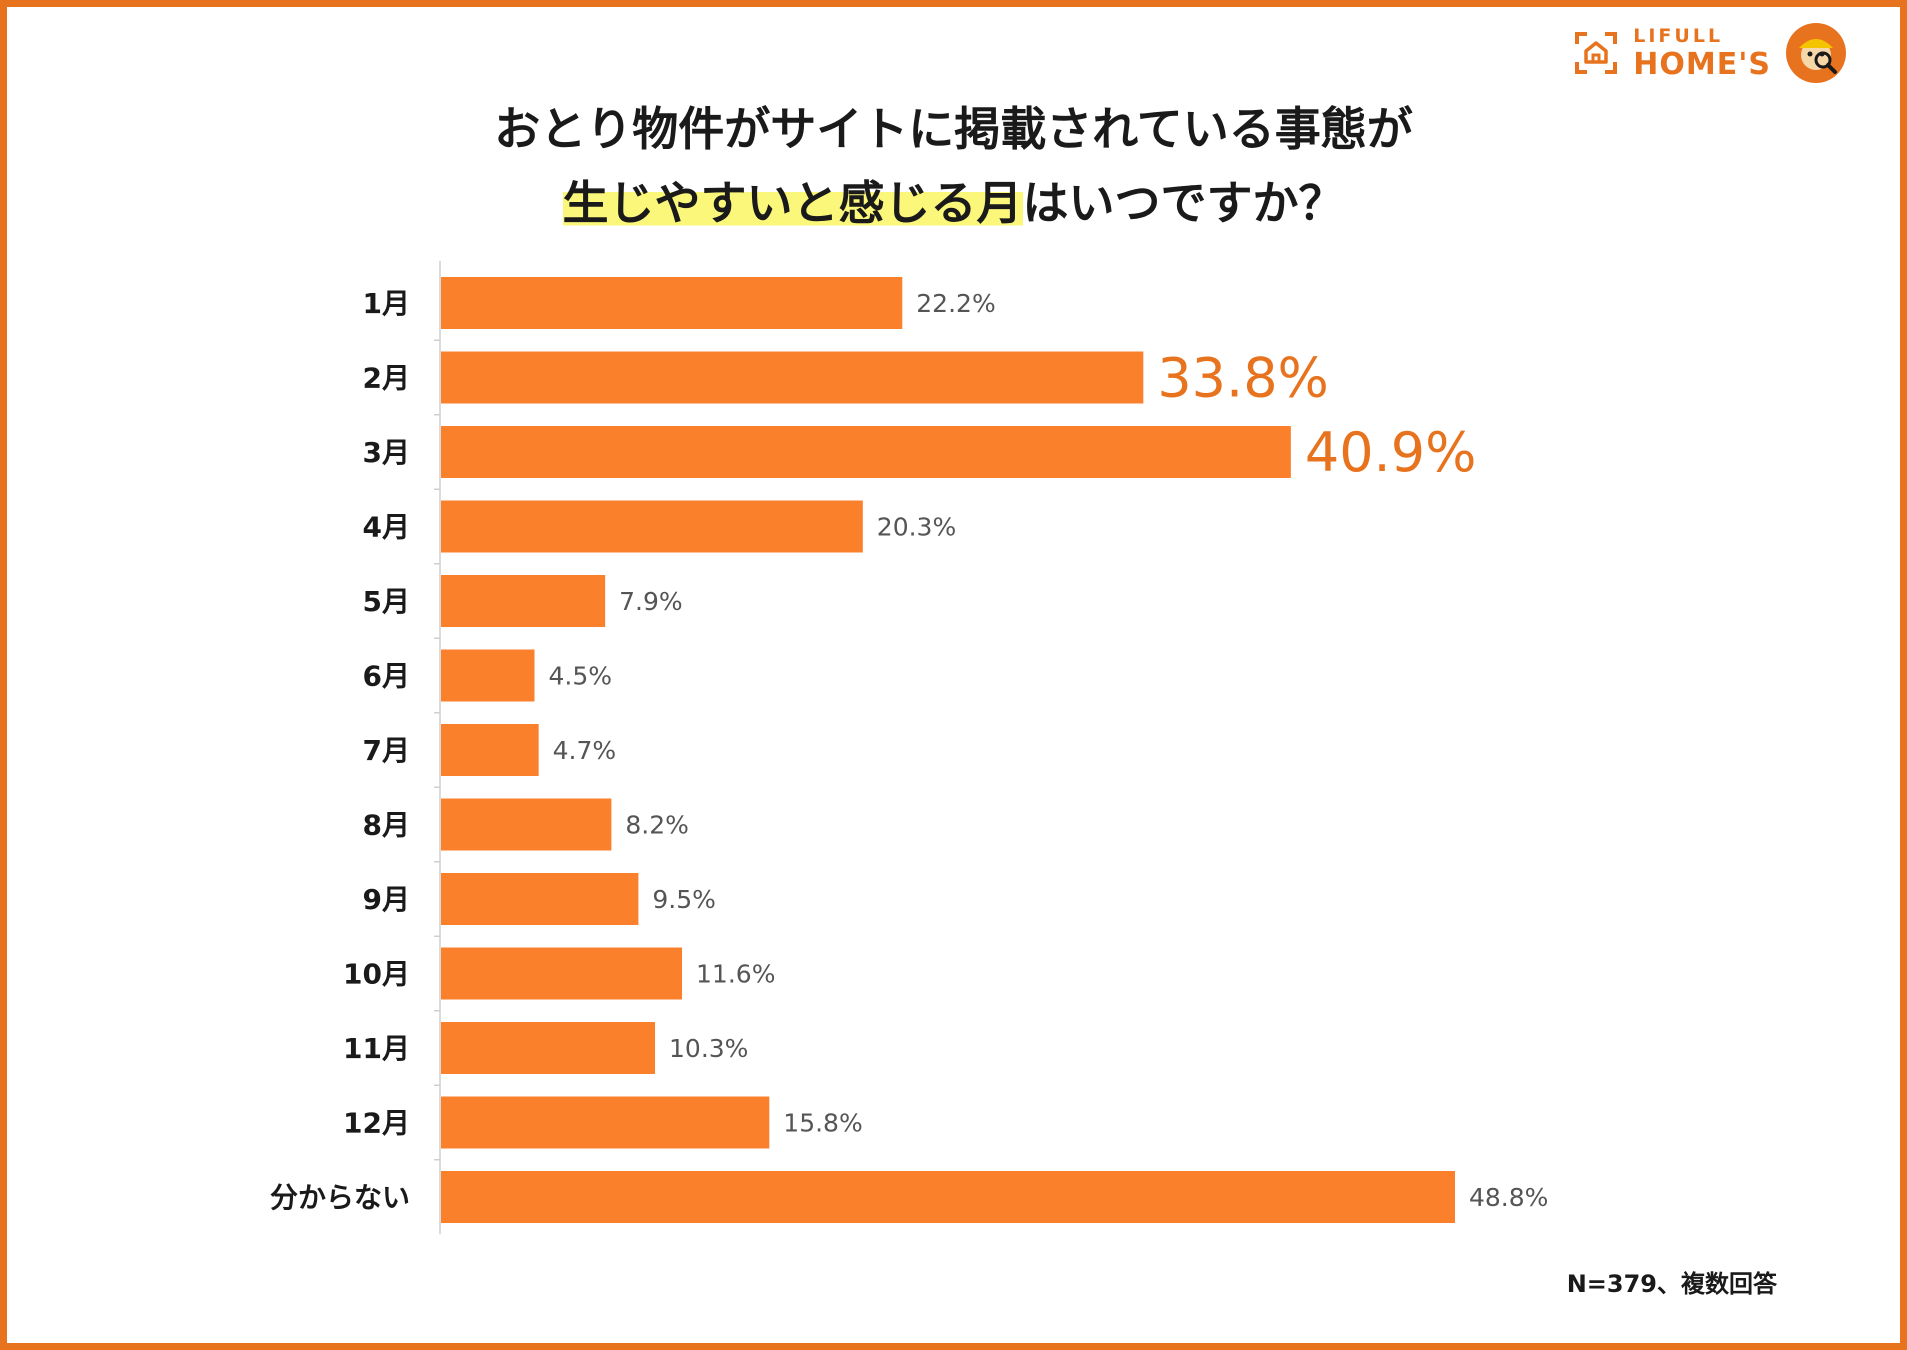  What do you see at coordinates (822, 1123) in the screenshot?
I see `value-label: 15.8%` at bounding box center [822, 1123].